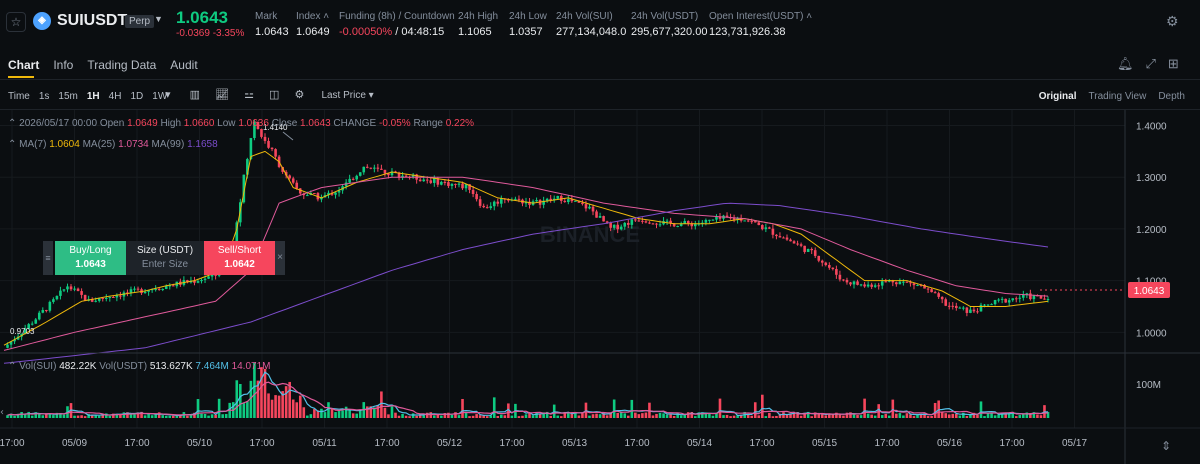 The image size is (1200, 464). I want to click on interval-1w: 1W, so click(160, 96).